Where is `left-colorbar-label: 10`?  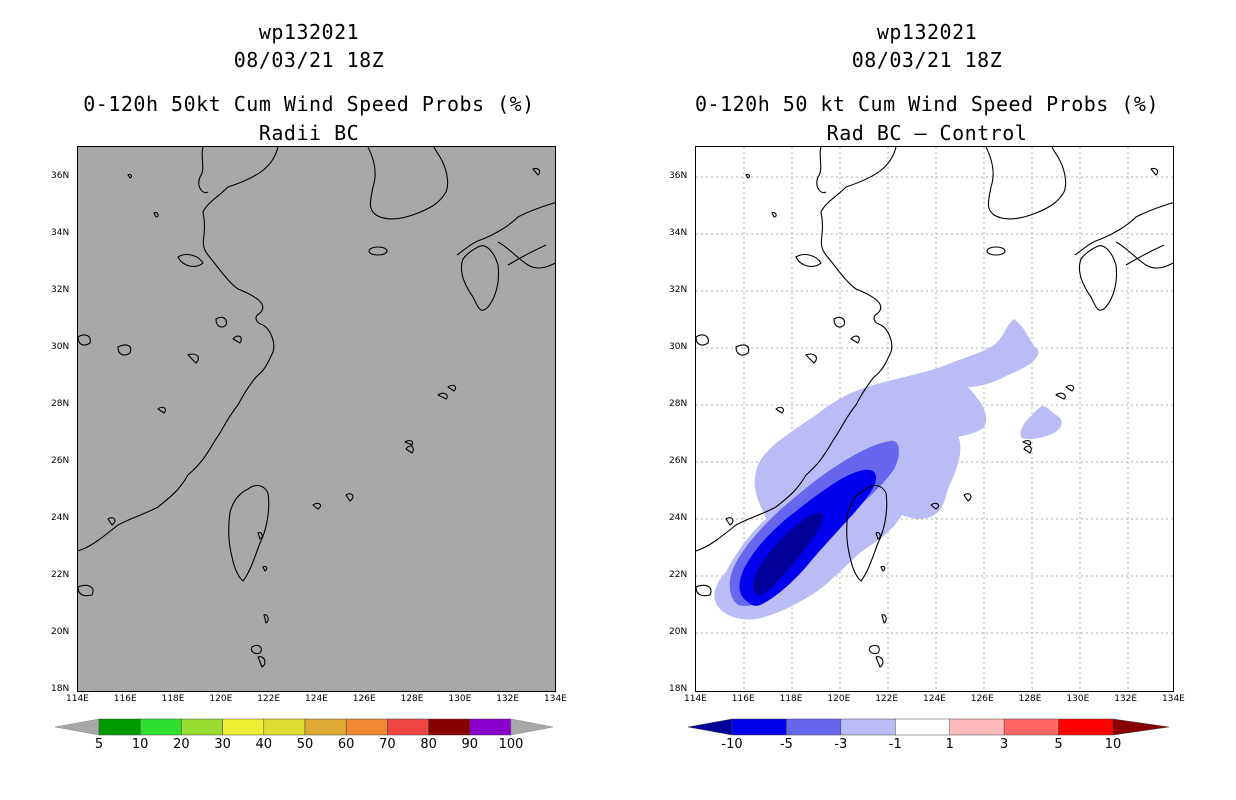
left-colorbar-label: 10 is located at coordinates (140, 744).